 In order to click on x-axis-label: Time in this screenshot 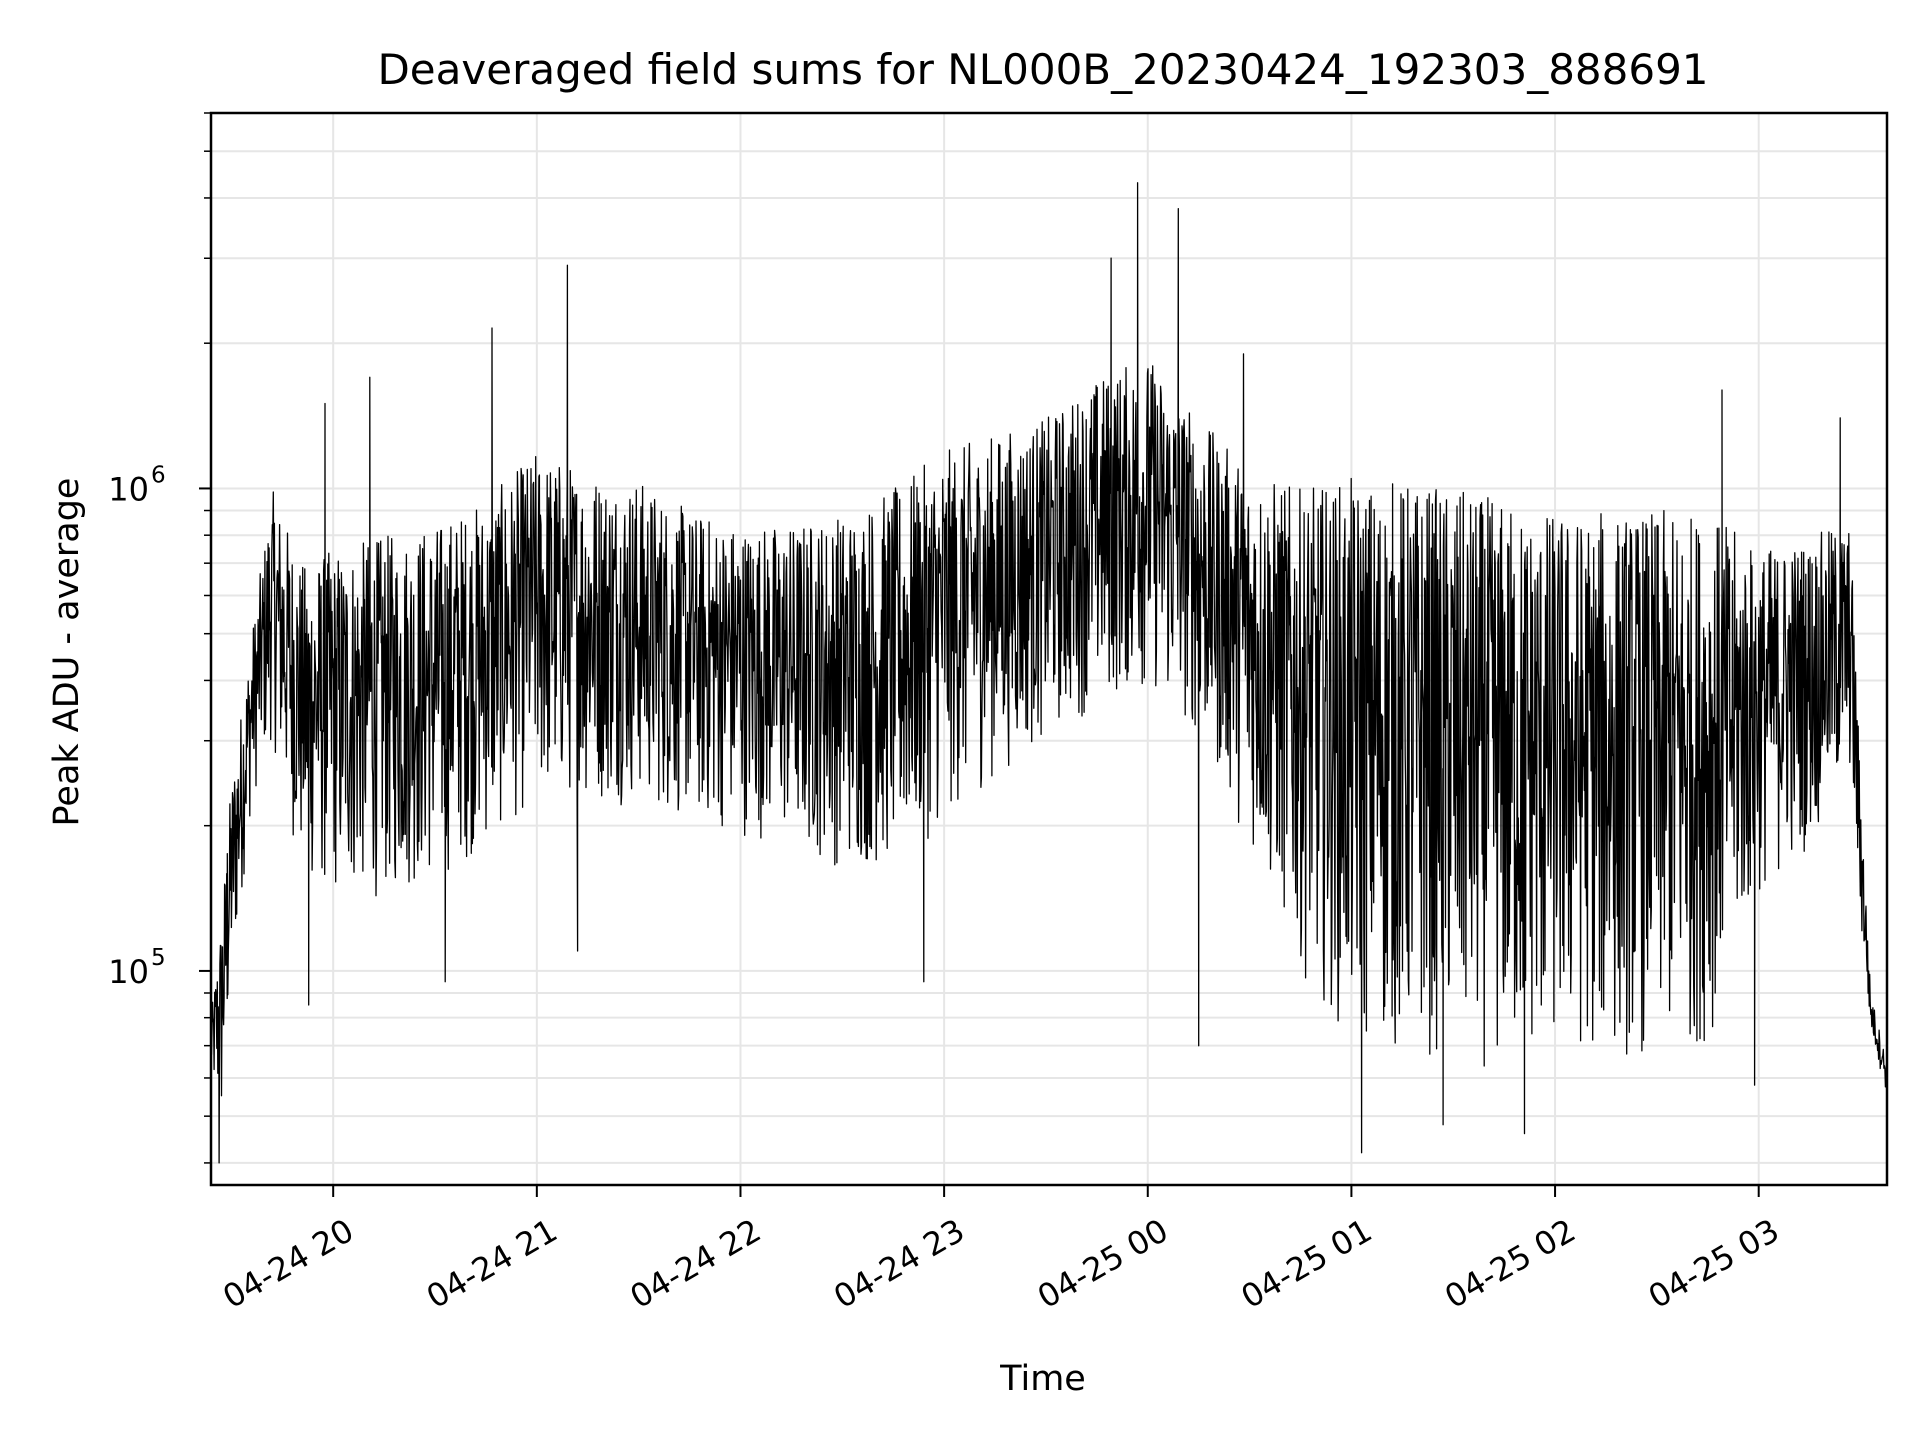, I will do `click(1042, 1379)`.